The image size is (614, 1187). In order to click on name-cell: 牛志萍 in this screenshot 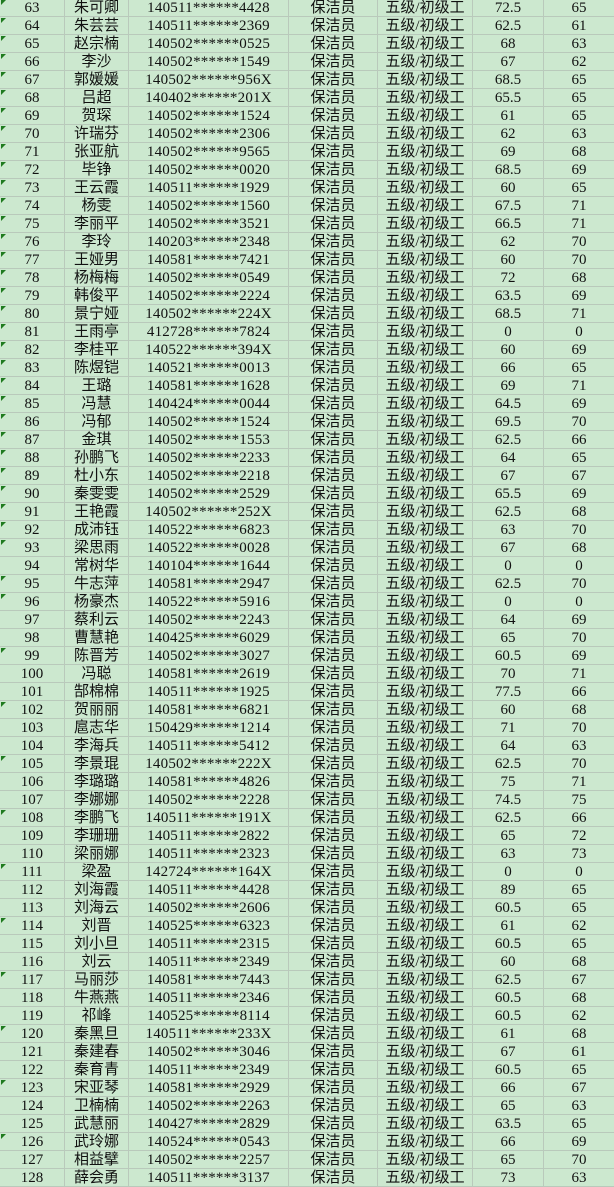, I will do `click(97, 584)`.